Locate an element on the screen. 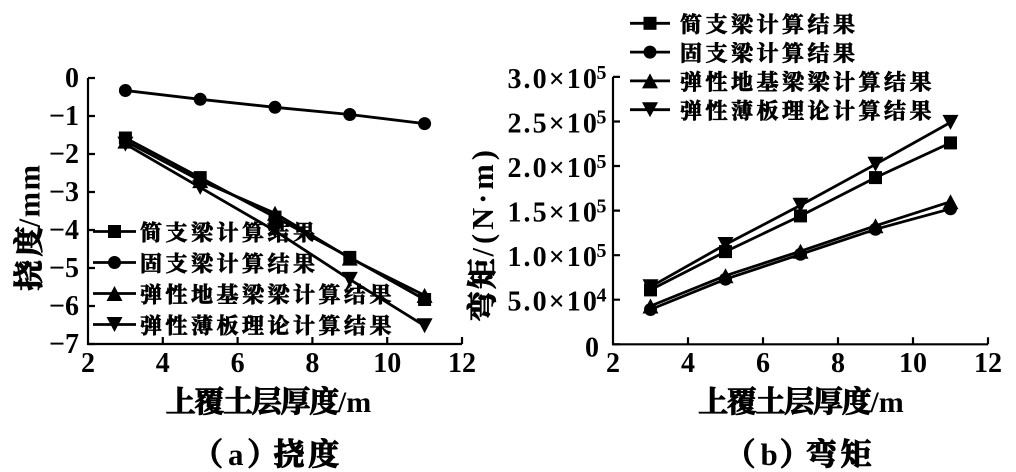 This screenshot has width=1016, height=472. svg-text: −1 is located at coordinates (64, 116).